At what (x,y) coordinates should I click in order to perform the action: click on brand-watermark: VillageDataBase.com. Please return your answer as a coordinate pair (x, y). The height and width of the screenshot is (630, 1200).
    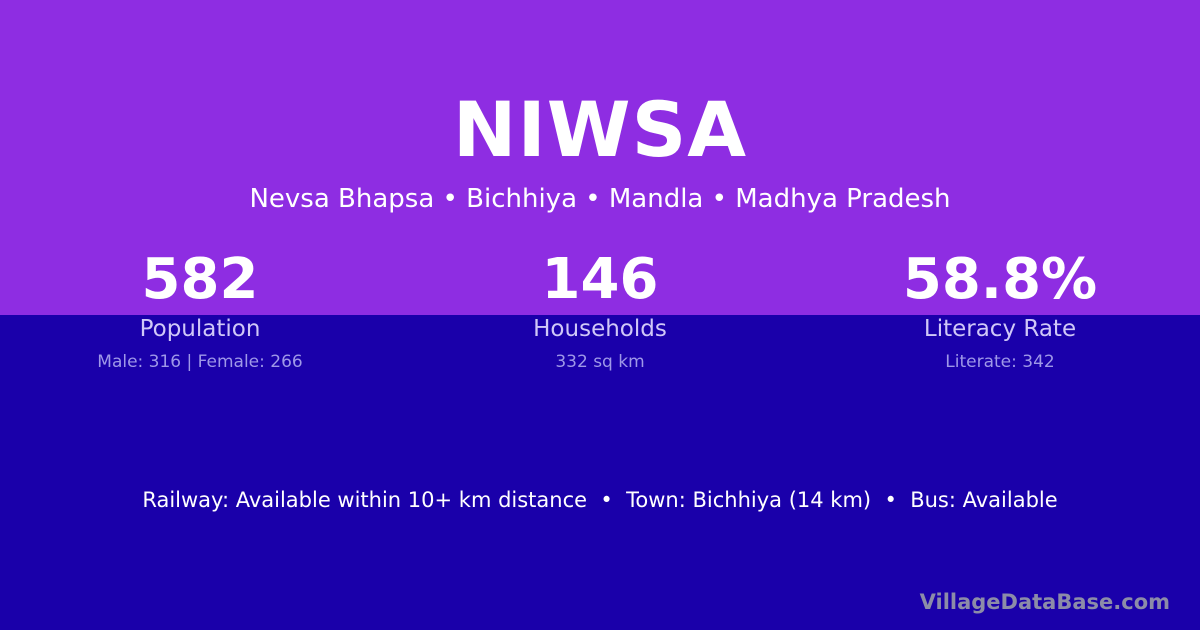
    Looking at the image, I should click on (1044, 602).